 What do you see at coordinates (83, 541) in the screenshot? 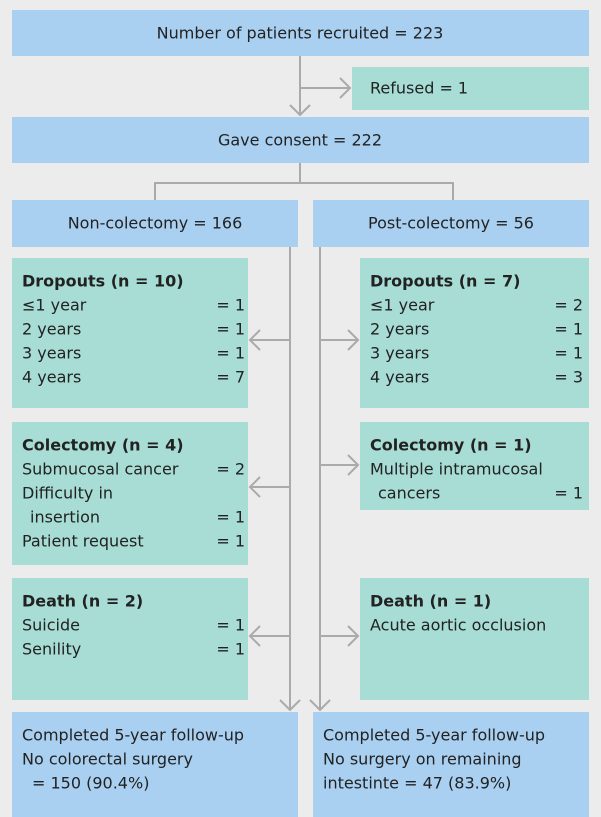
I see `row-label: Patient request` at bounding box center [83, 541].